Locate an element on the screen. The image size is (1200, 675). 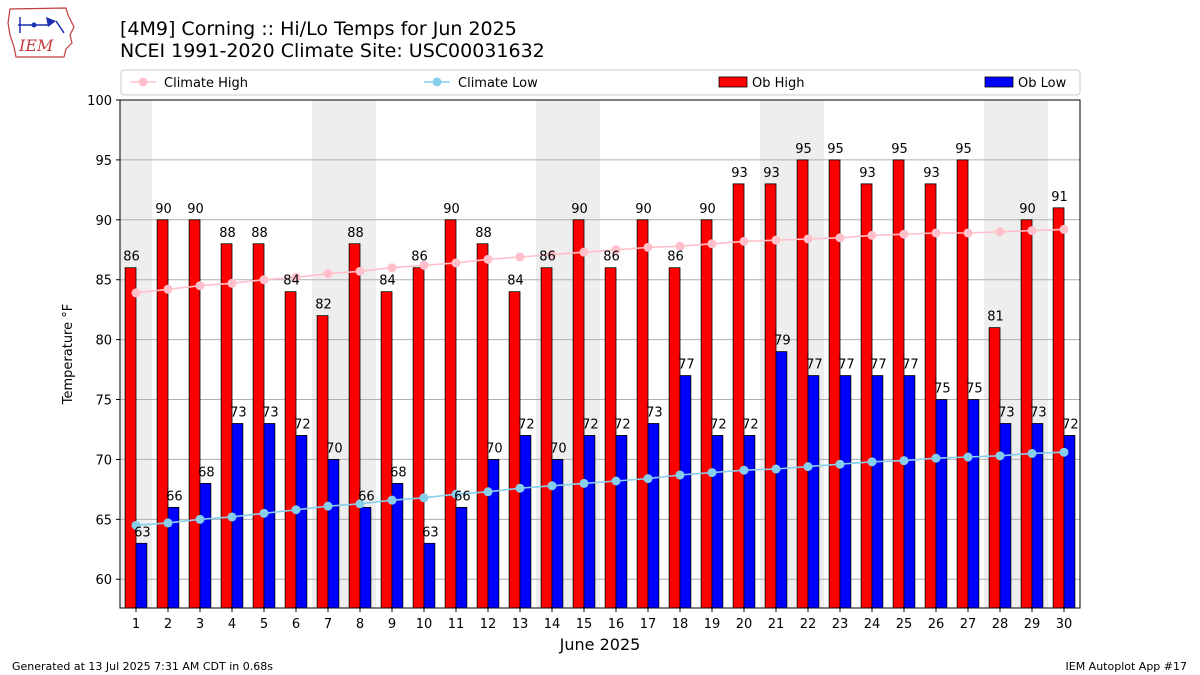
ob-low-label-day-1: 63 is located at coordinates (142, 532).